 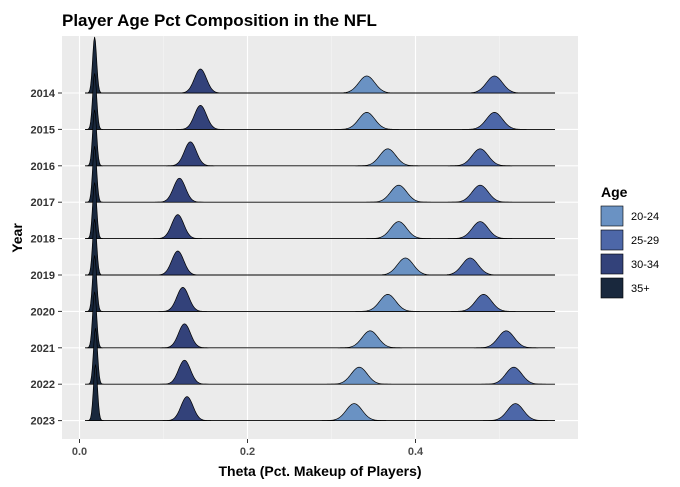 I want to click on ridge-25-29-2018, so click(x=480, y=230).